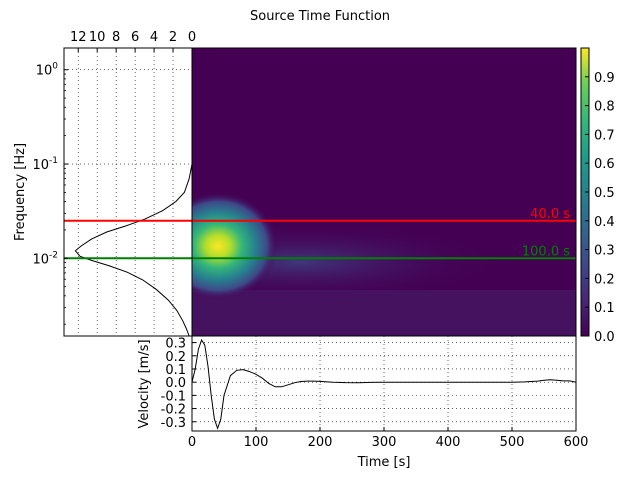  What do you see at coordinates (448, 442) in the screenshot?
I see `time-tick-label: 400` at bounding box center [448, 442].